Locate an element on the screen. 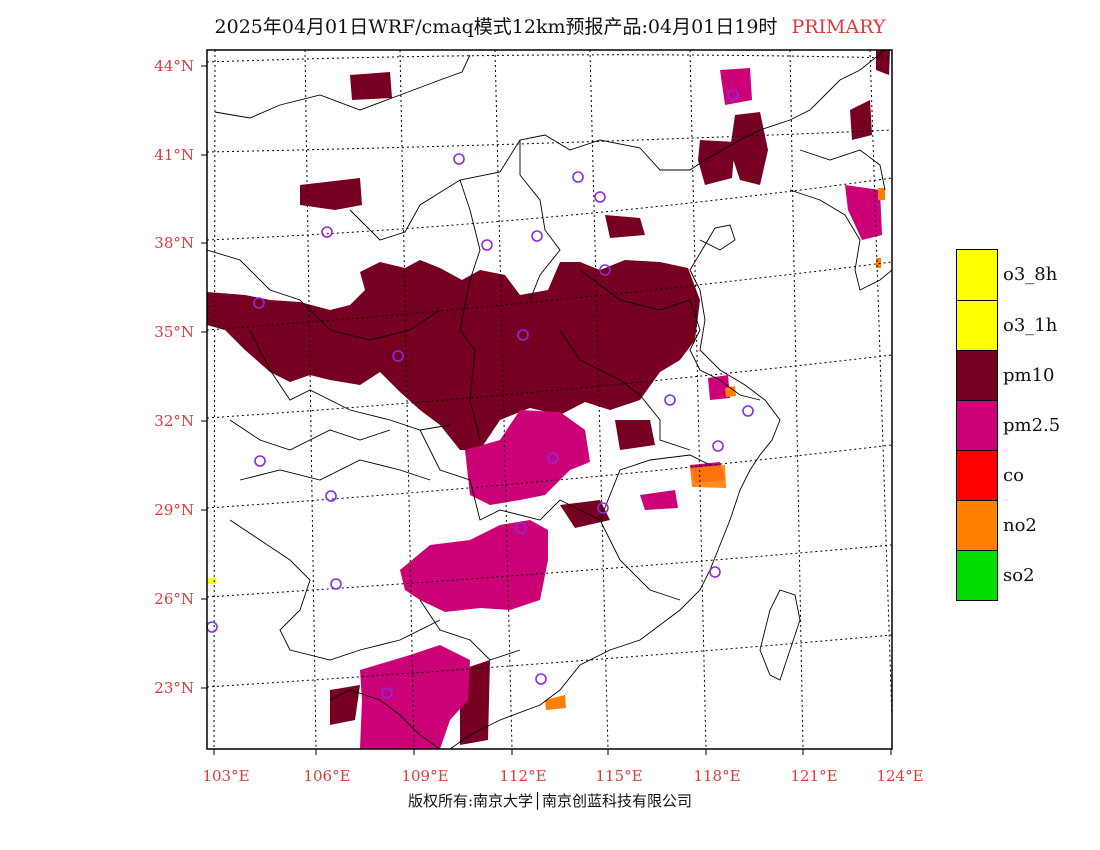  copyright-footer: 版权所有:南京大学│南京创蓝科技有限公司 is located at coordinates (550, 801).